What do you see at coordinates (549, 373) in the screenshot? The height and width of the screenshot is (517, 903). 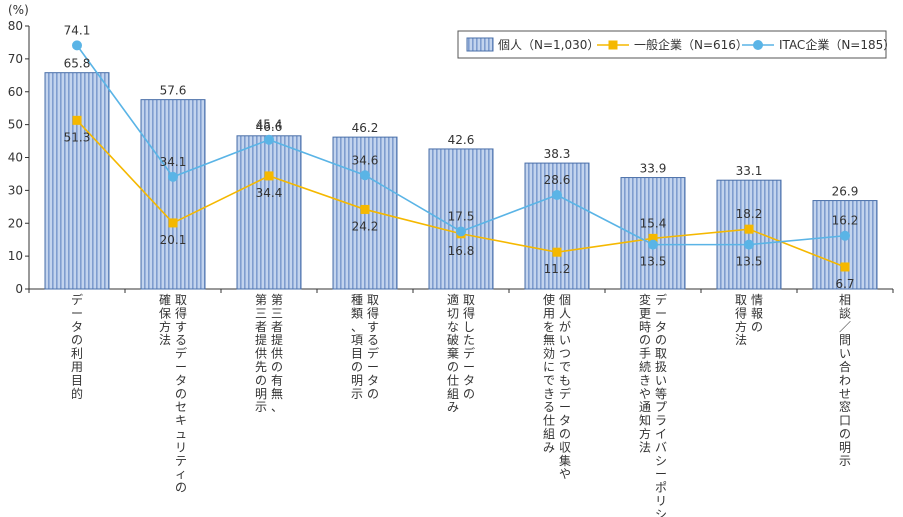 I see `category-label: 使用を無効にできる仕組み` at bounding box center [549, 373].